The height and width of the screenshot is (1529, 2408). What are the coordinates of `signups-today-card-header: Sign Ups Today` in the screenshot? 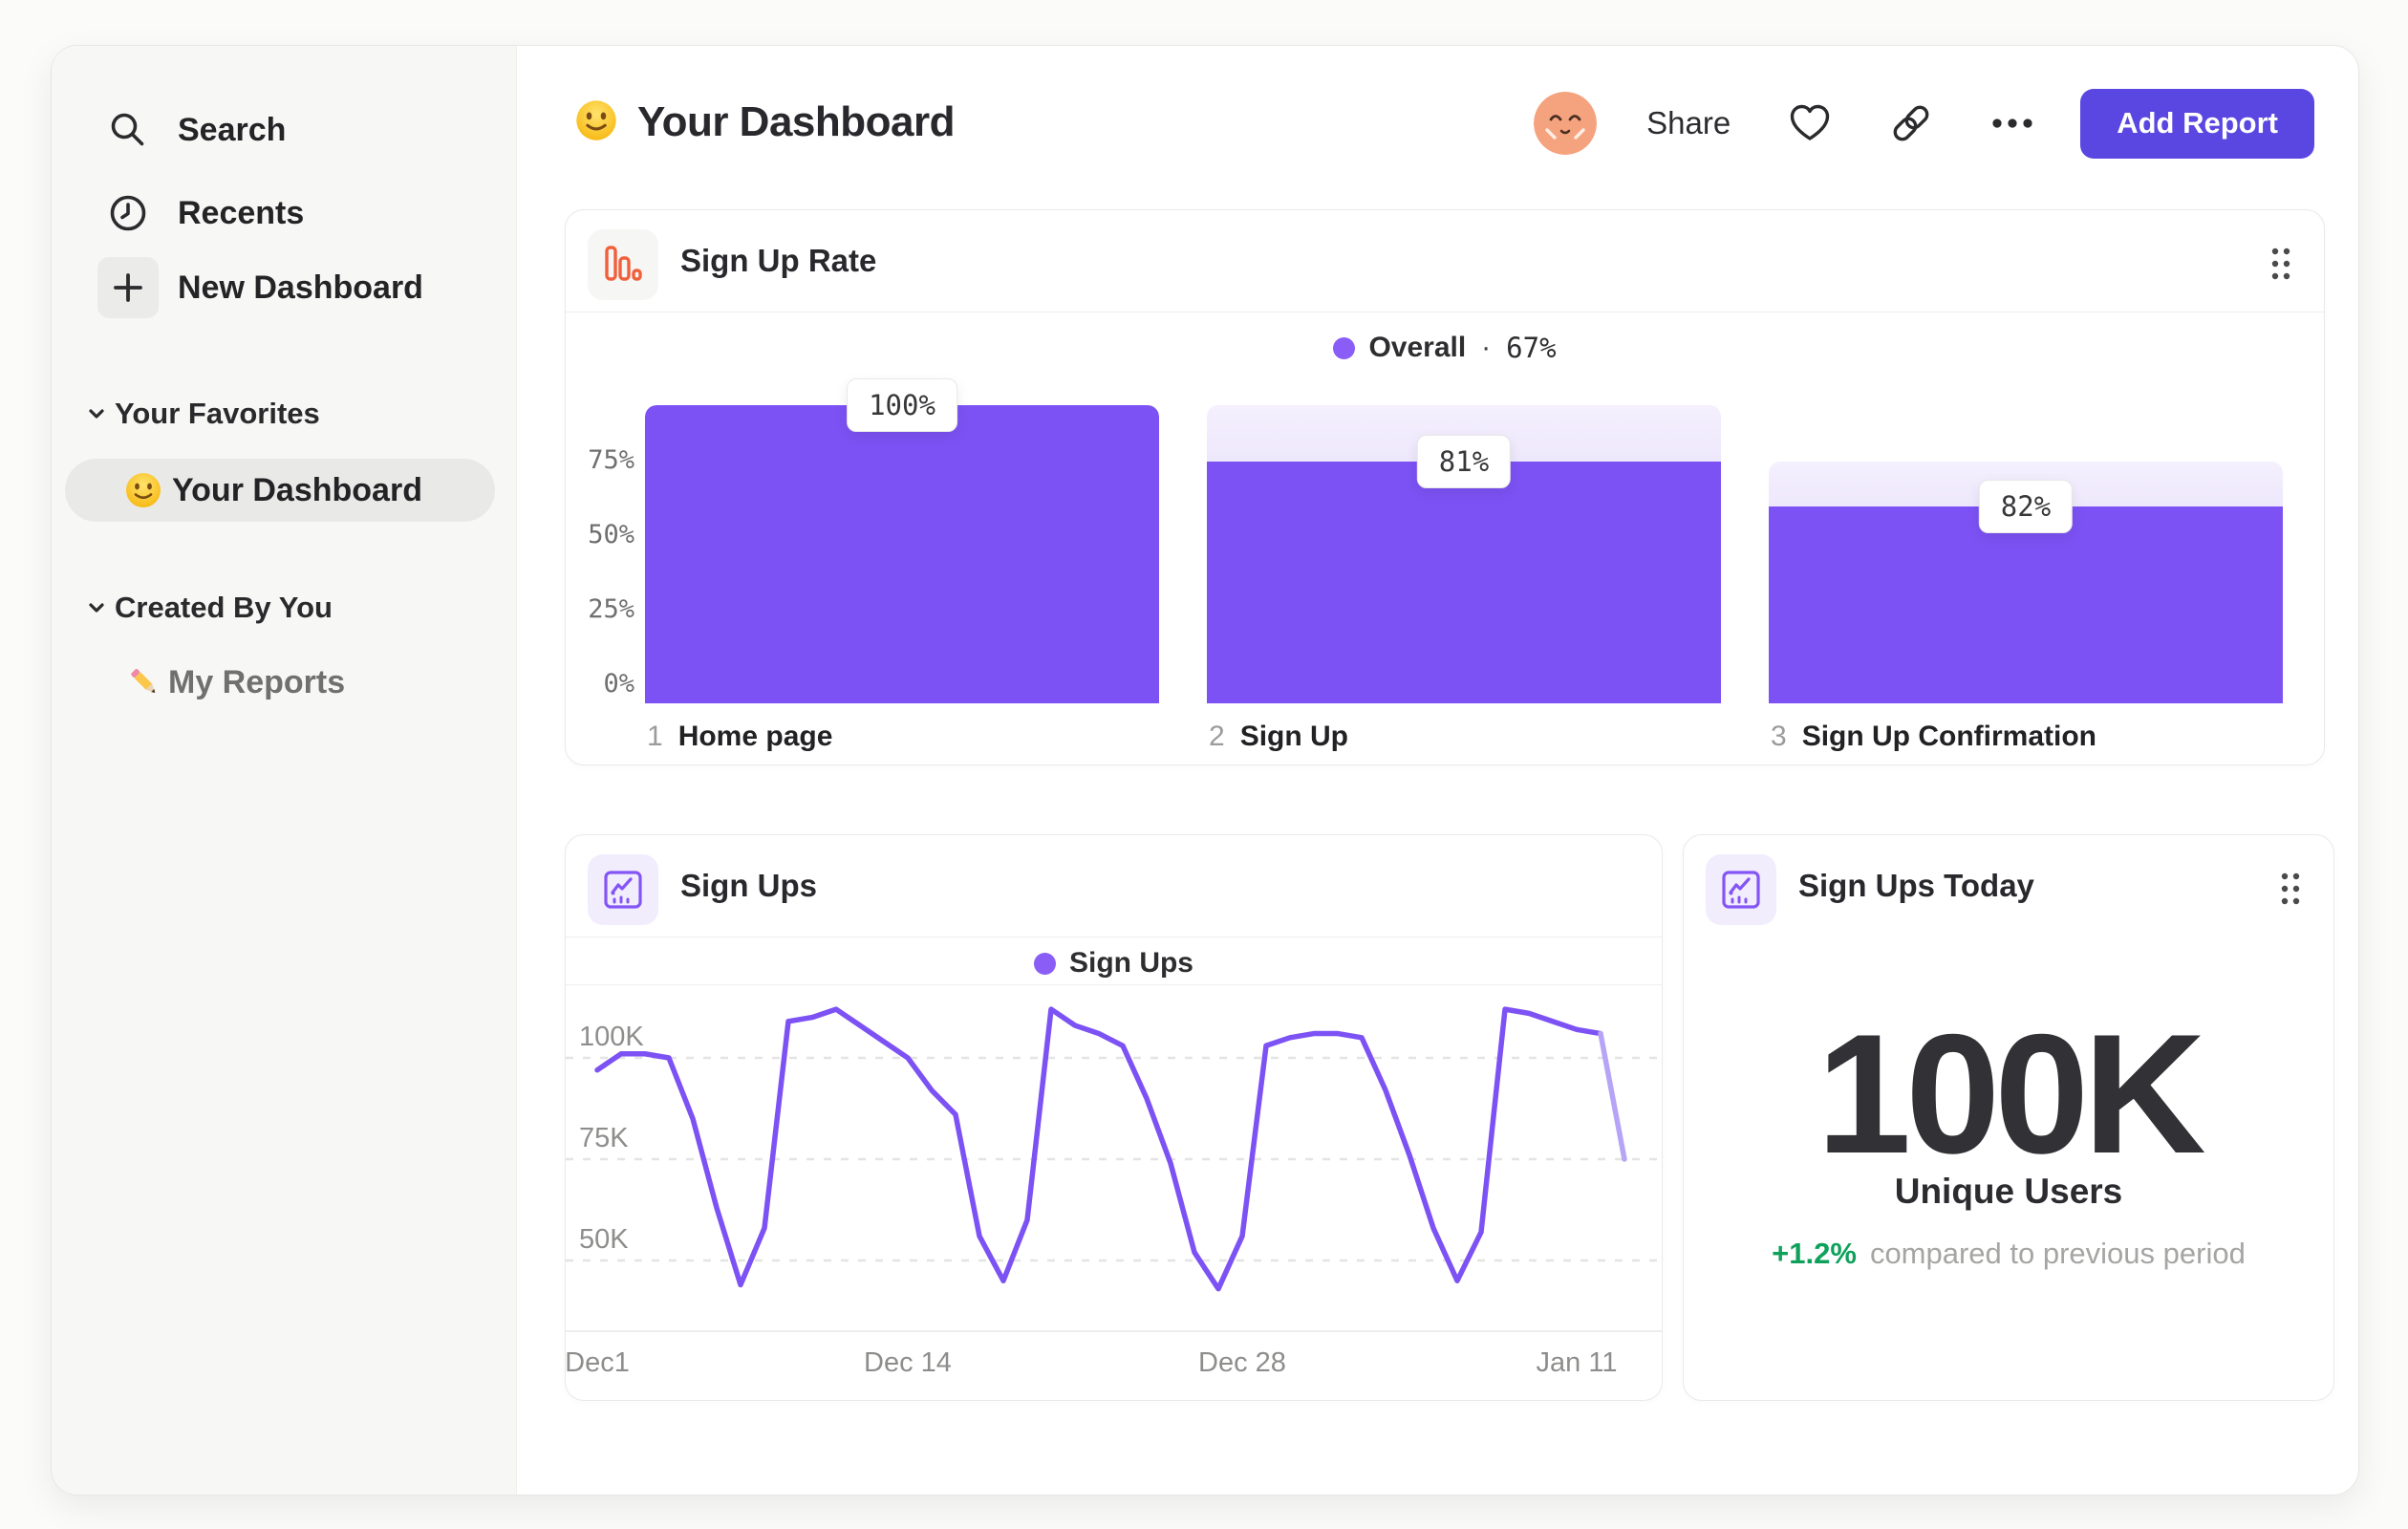 It's located at (2009, 886).